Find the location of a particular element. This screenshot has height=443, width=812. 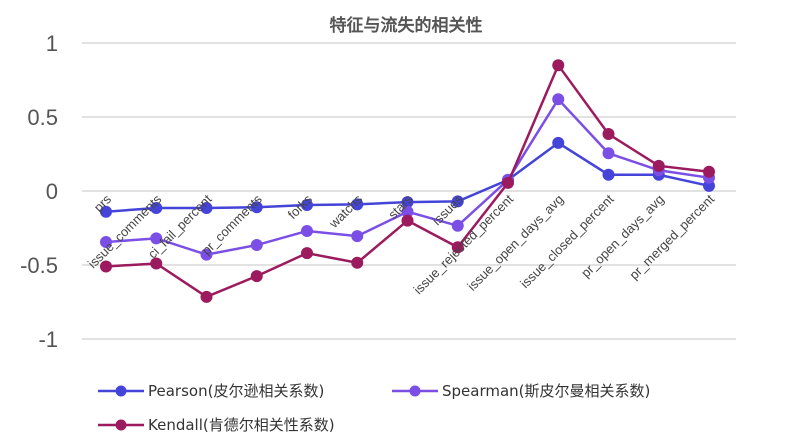

y-tick-label: 0 is located at coordinates (52, 191).